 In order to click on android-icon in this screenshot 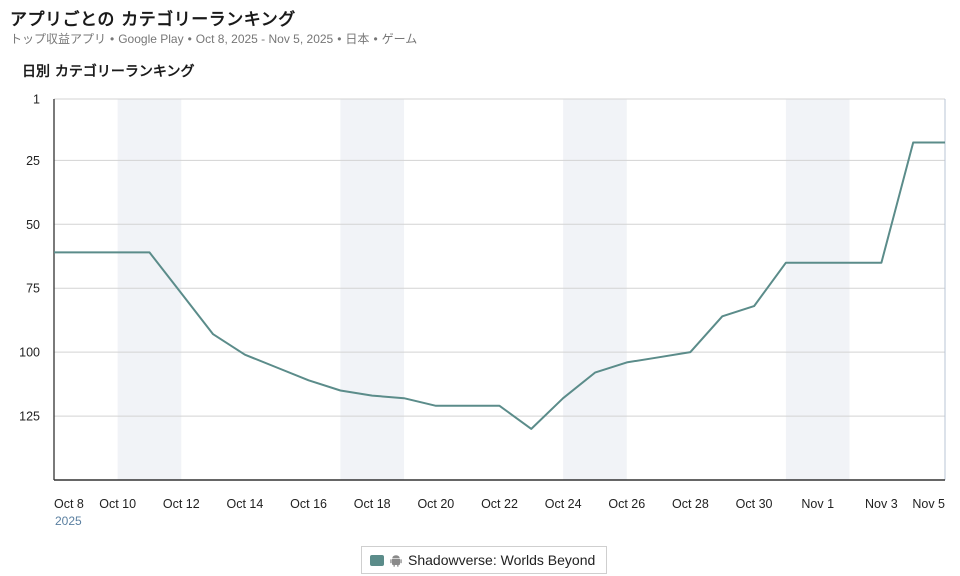, I will do `click(396, 560)`.